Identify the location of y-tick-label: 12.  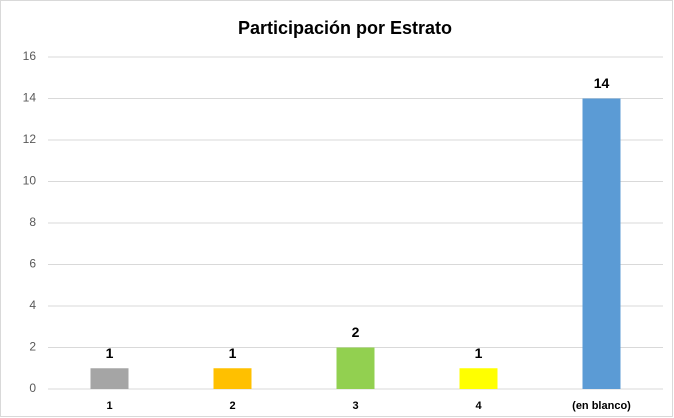
(30, 139).